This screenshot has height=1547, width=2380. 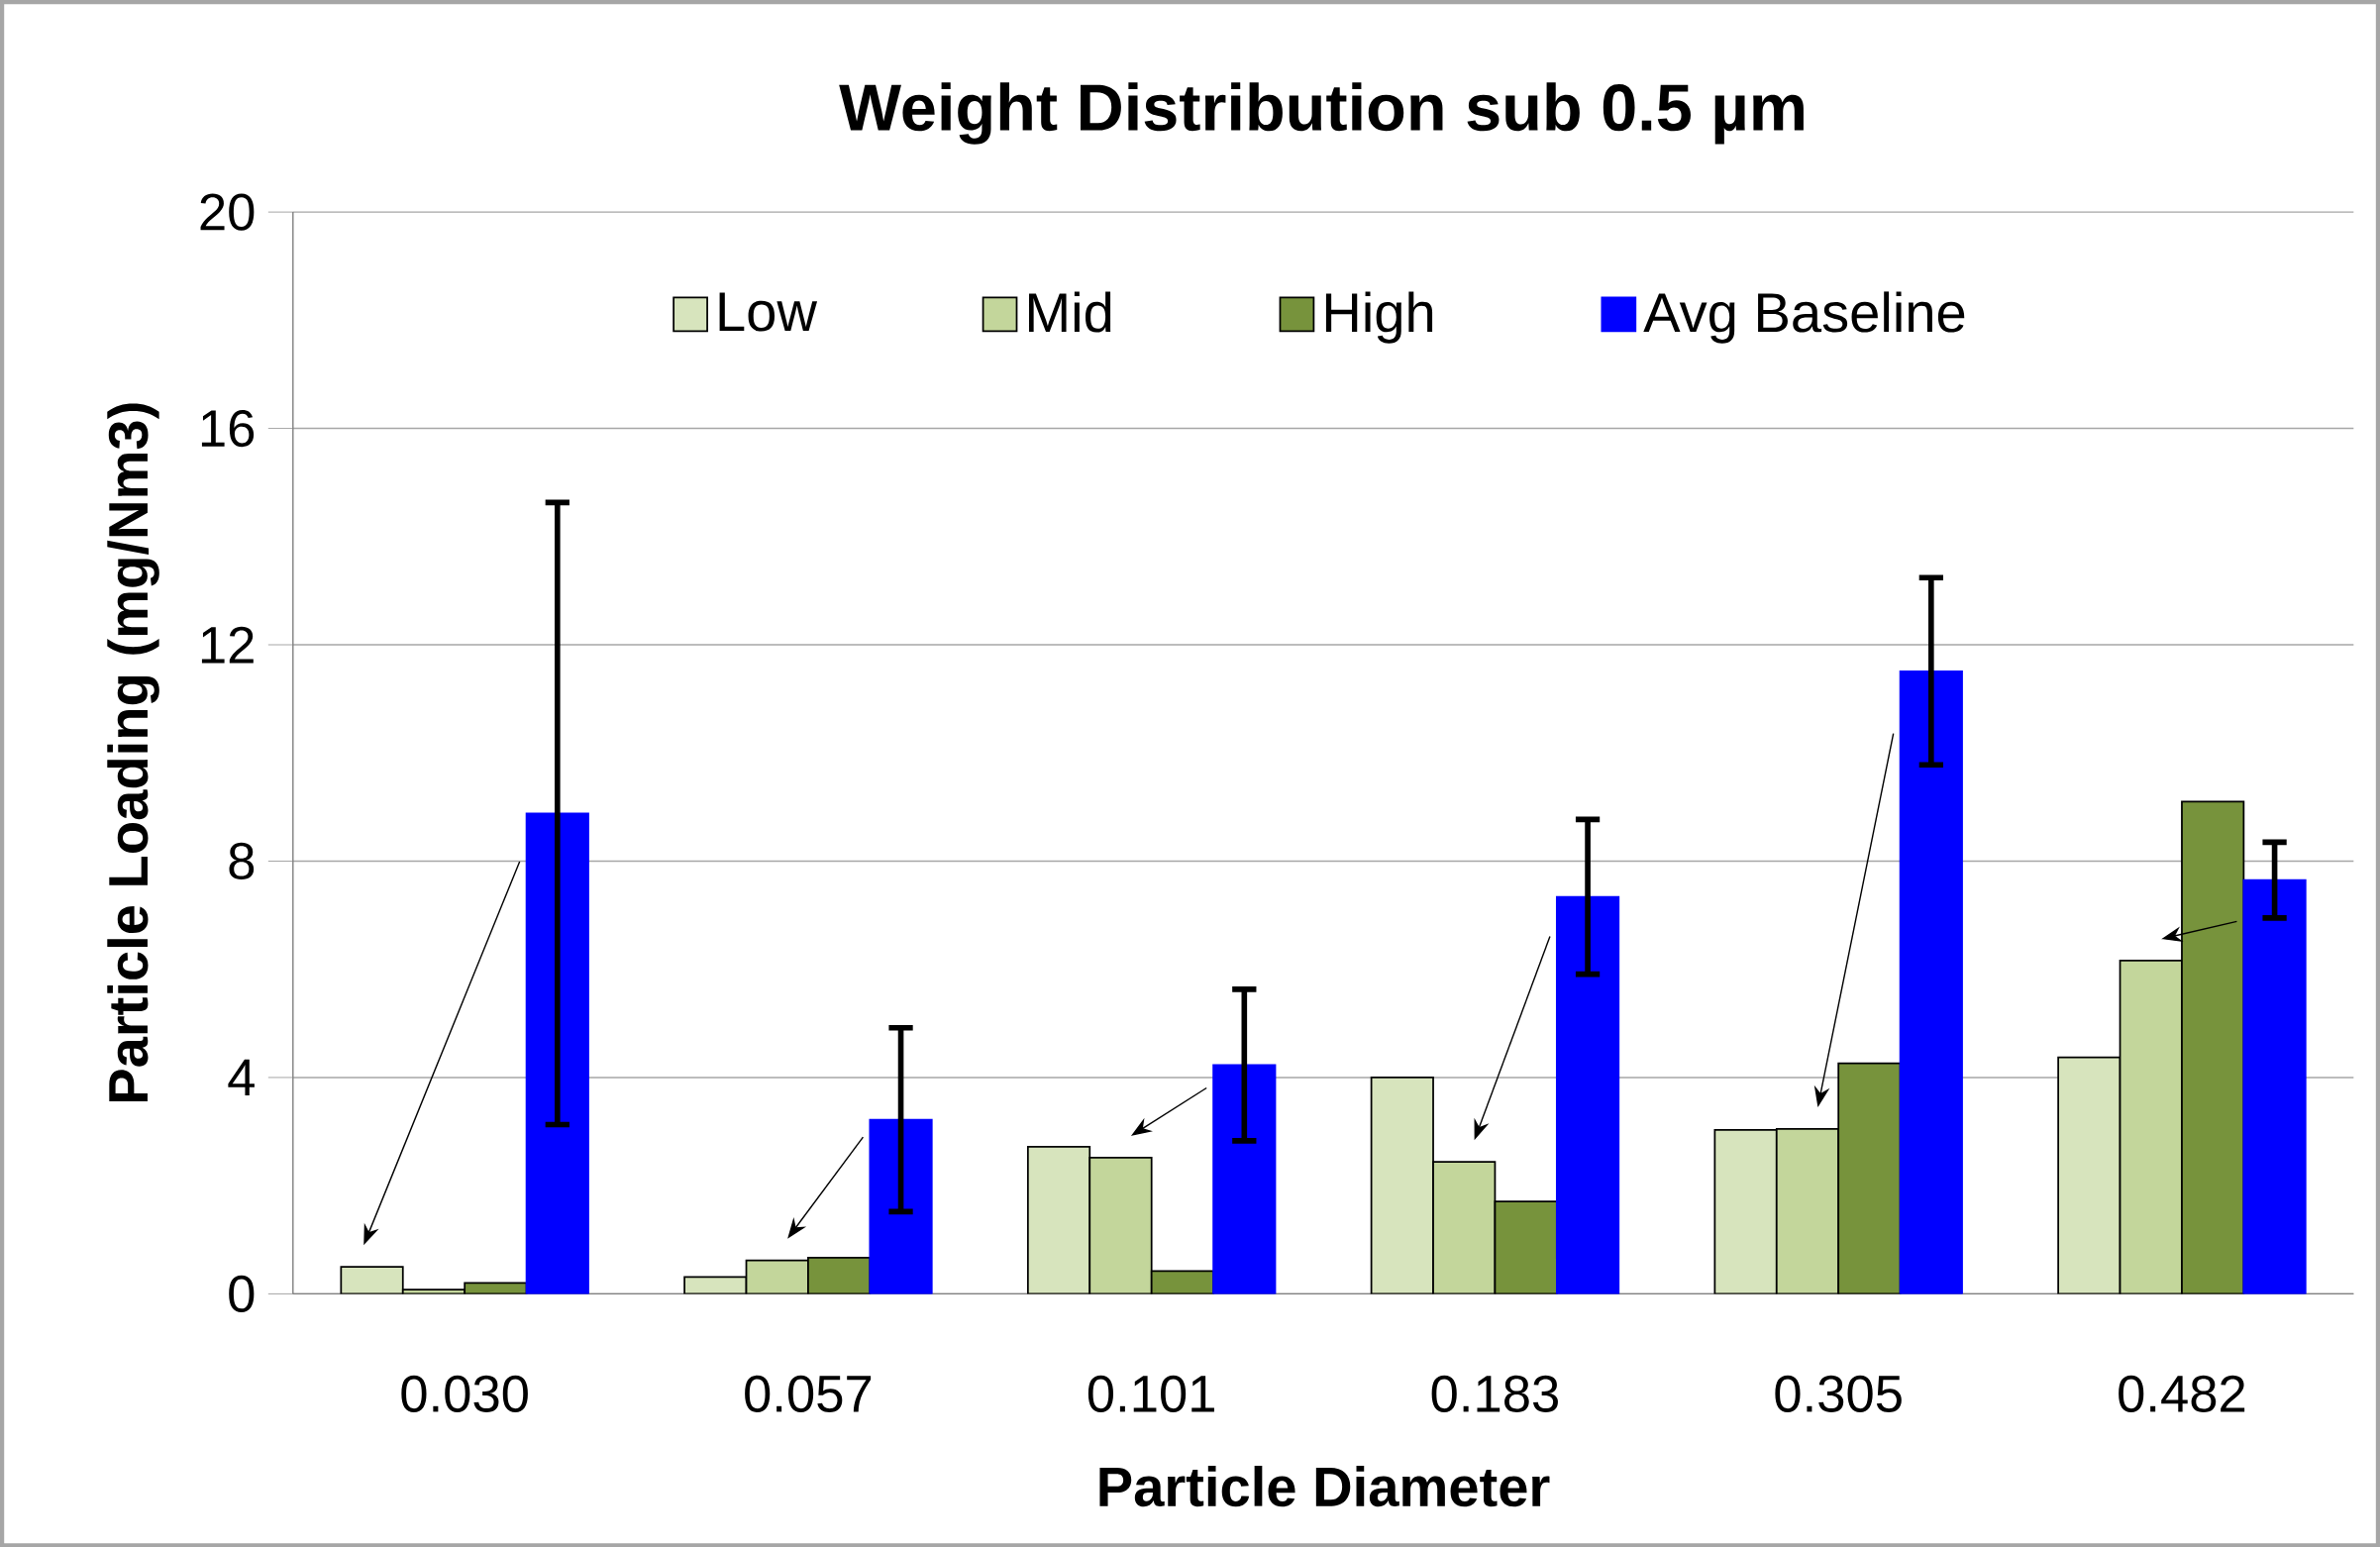 I want to click on y-axis-title: Particle Loading (mg/Nm3), so click(x=133, y=752).